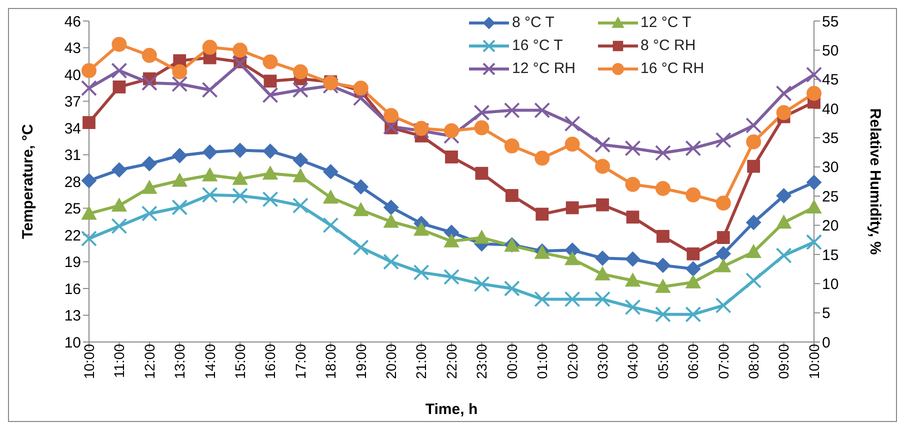  I want to click on y2-tick-label: 25, so click(830, 197).